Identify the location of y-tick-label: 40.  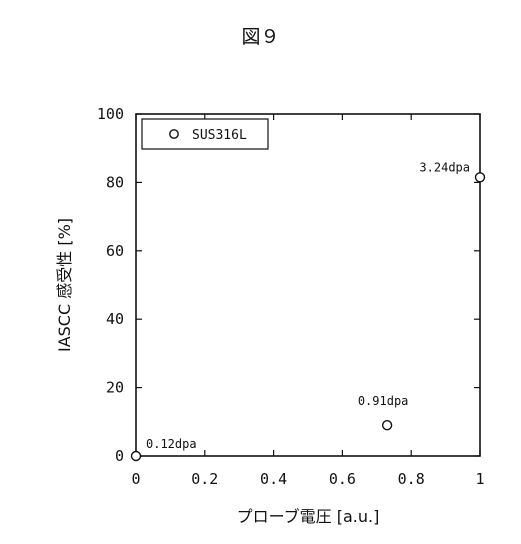
(115, 319).